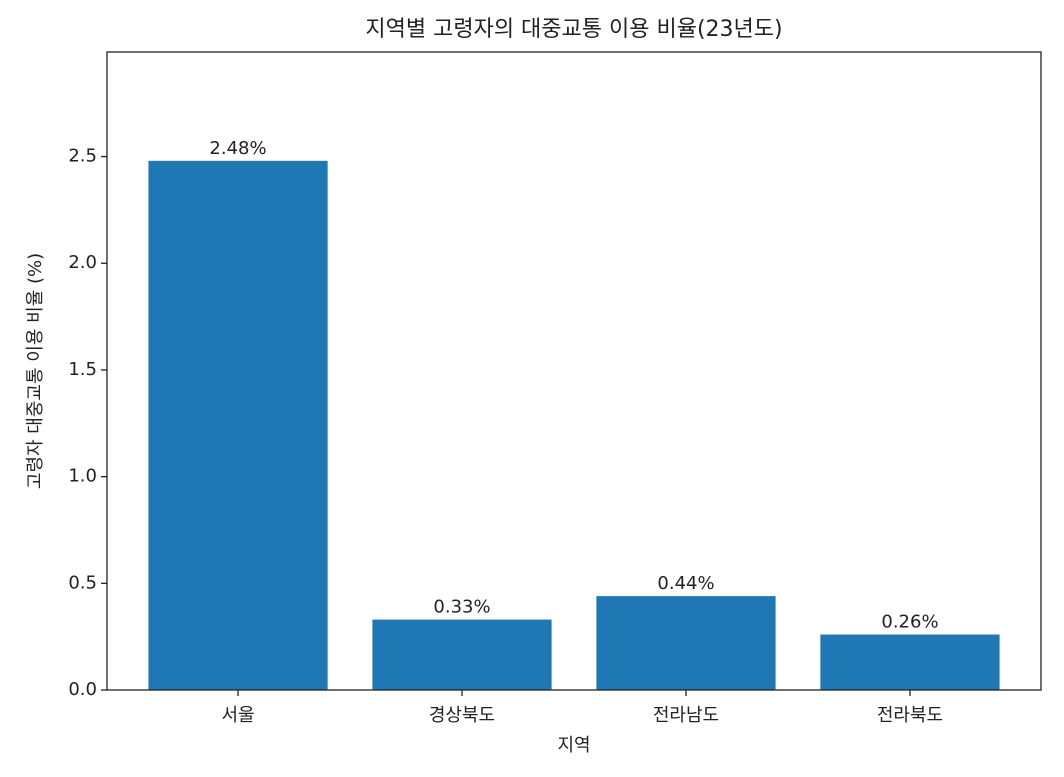 The width and height of the screenshot is (1064, 777). Describe the element at coordinates (237, 148) in the screenshot. I see `value-label: 2.48%` at that location.